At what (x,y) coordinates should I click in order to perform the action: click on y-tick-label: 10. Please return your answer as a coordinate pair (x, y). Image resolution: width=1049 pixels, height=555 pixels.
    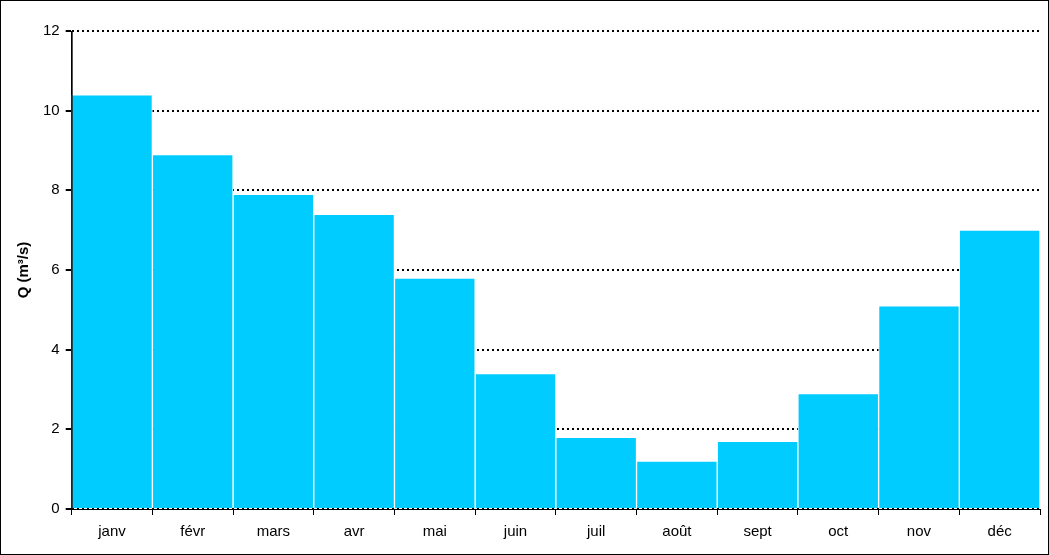
    Looking at the image, I should click on (51, 109).